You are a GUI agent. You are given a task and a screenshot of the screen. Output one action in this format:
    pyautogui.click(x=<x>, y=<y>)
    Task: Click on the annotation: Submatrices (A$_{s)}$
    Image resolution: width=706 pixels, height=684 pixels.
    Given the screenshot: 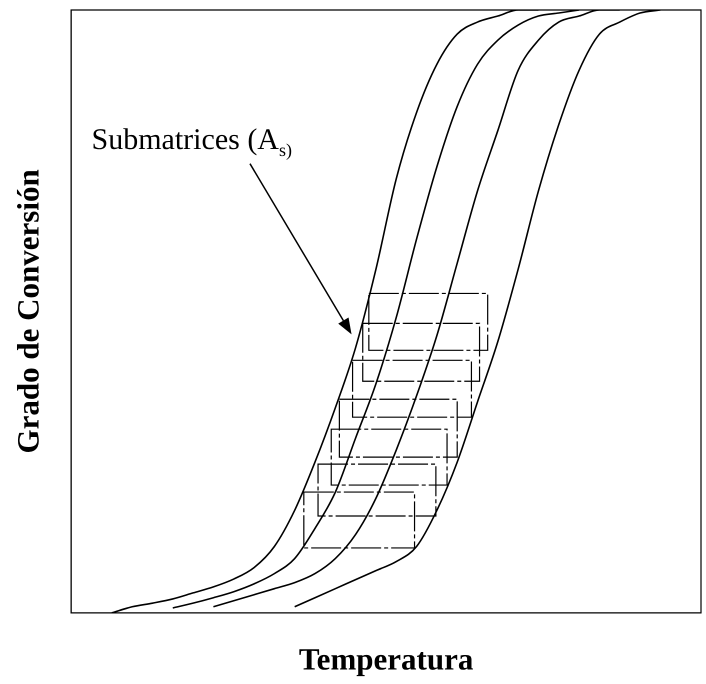 What is the action you would take?
    pyautogui.click(x=192, y=141)
    